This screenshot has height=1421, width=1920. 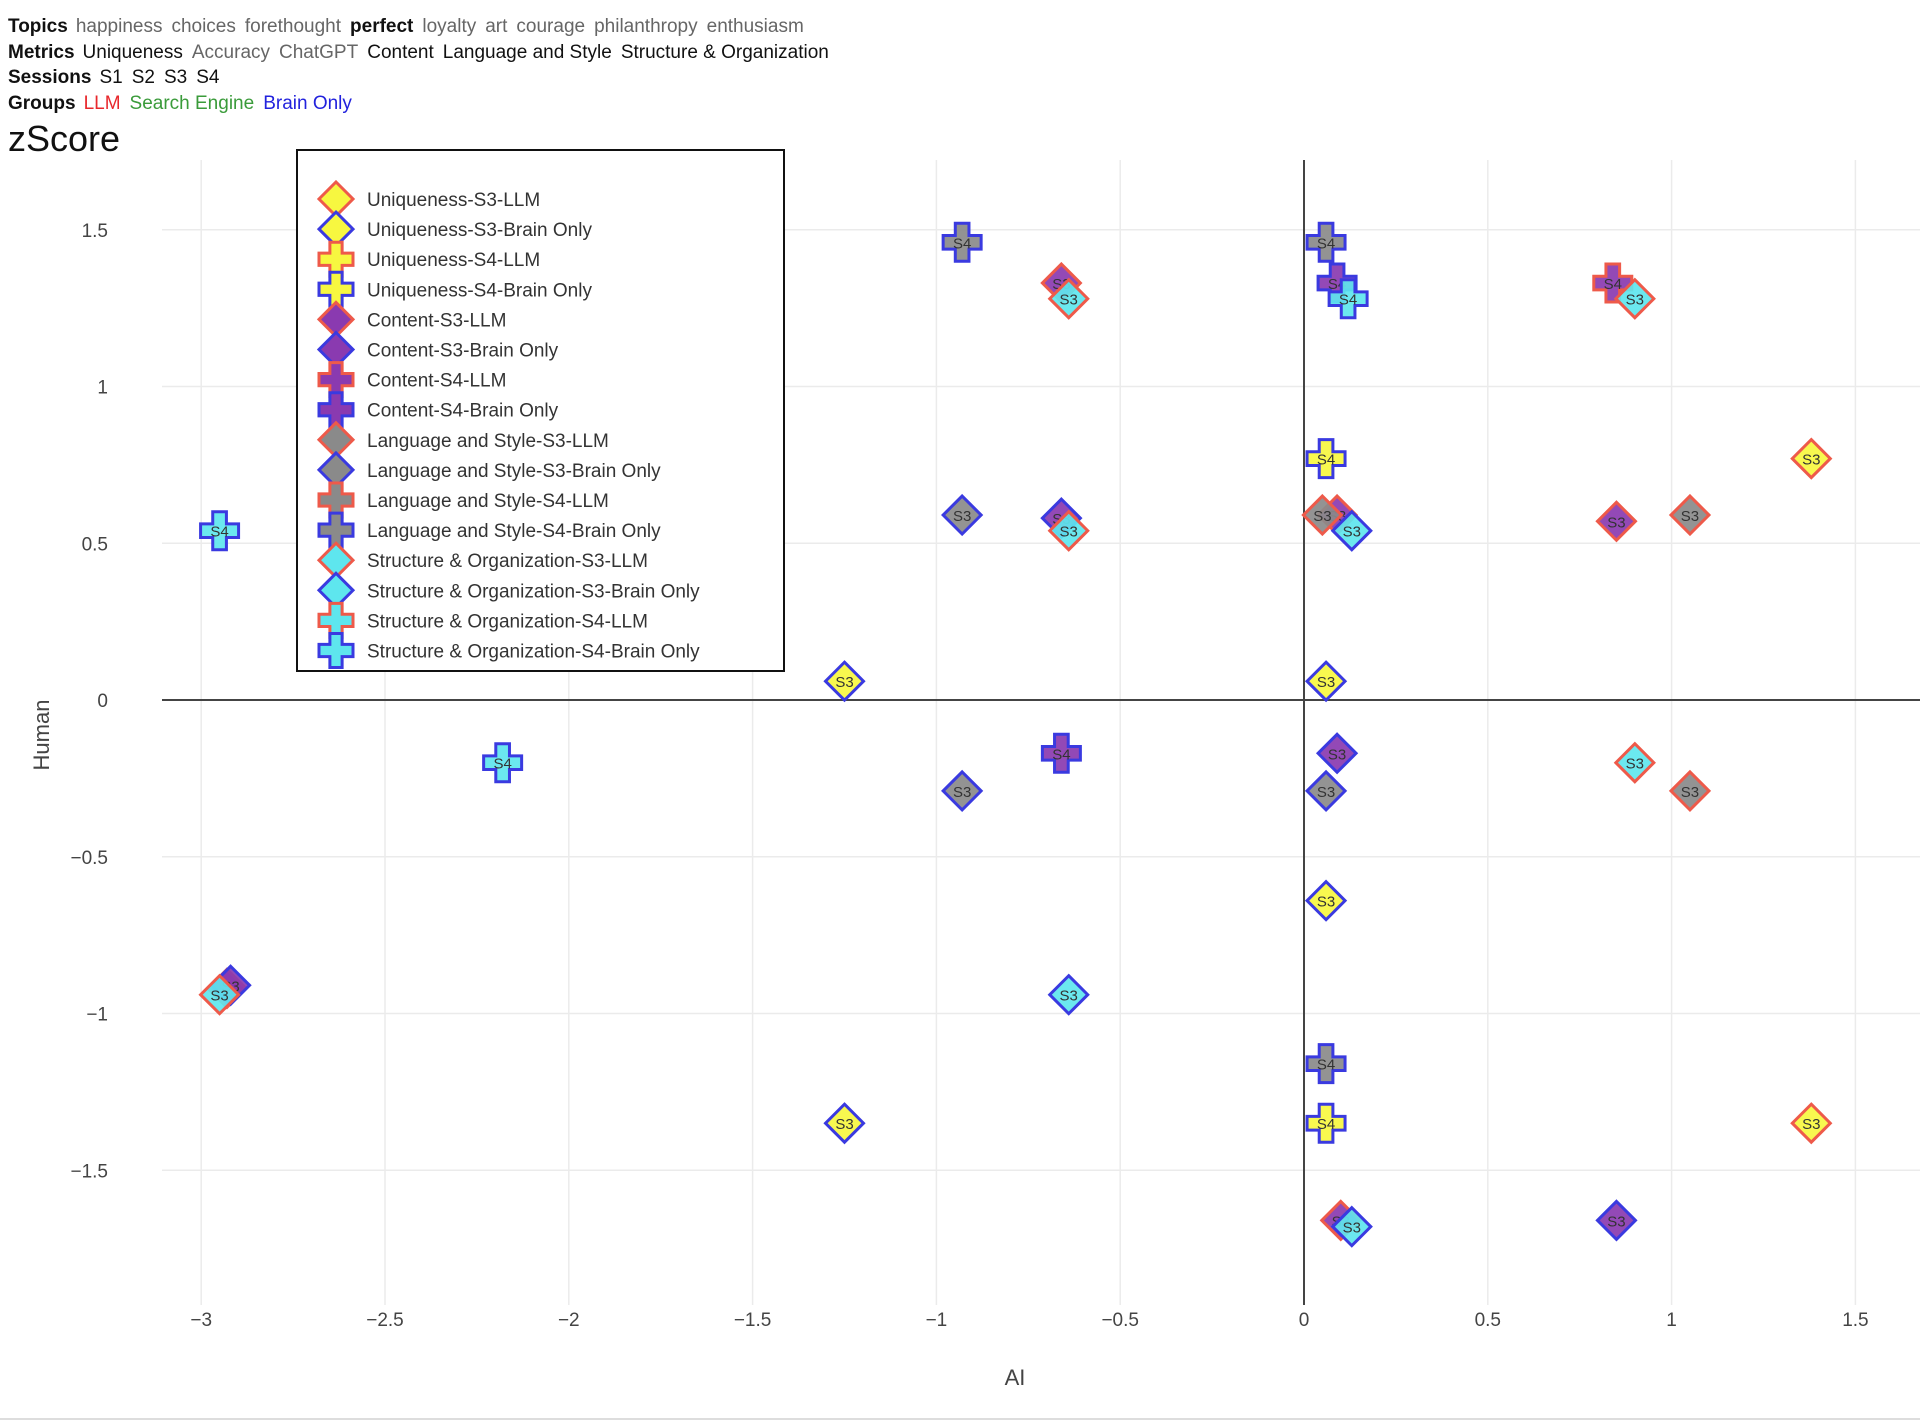 I want to click on topic-option-forethought: forethought, so click(x=293, y=26).